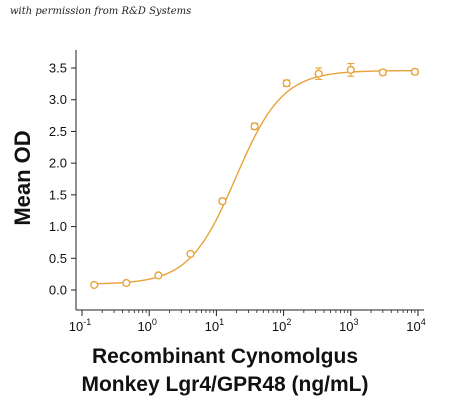 This screenshot has width=450, height=410. What do you see at coordinates (225, 384) in the screenshot?
I see `x-axis-label-line2: Monkey Lgr4/GPR48 (ng/mL)` at bounding box center [225, 384].